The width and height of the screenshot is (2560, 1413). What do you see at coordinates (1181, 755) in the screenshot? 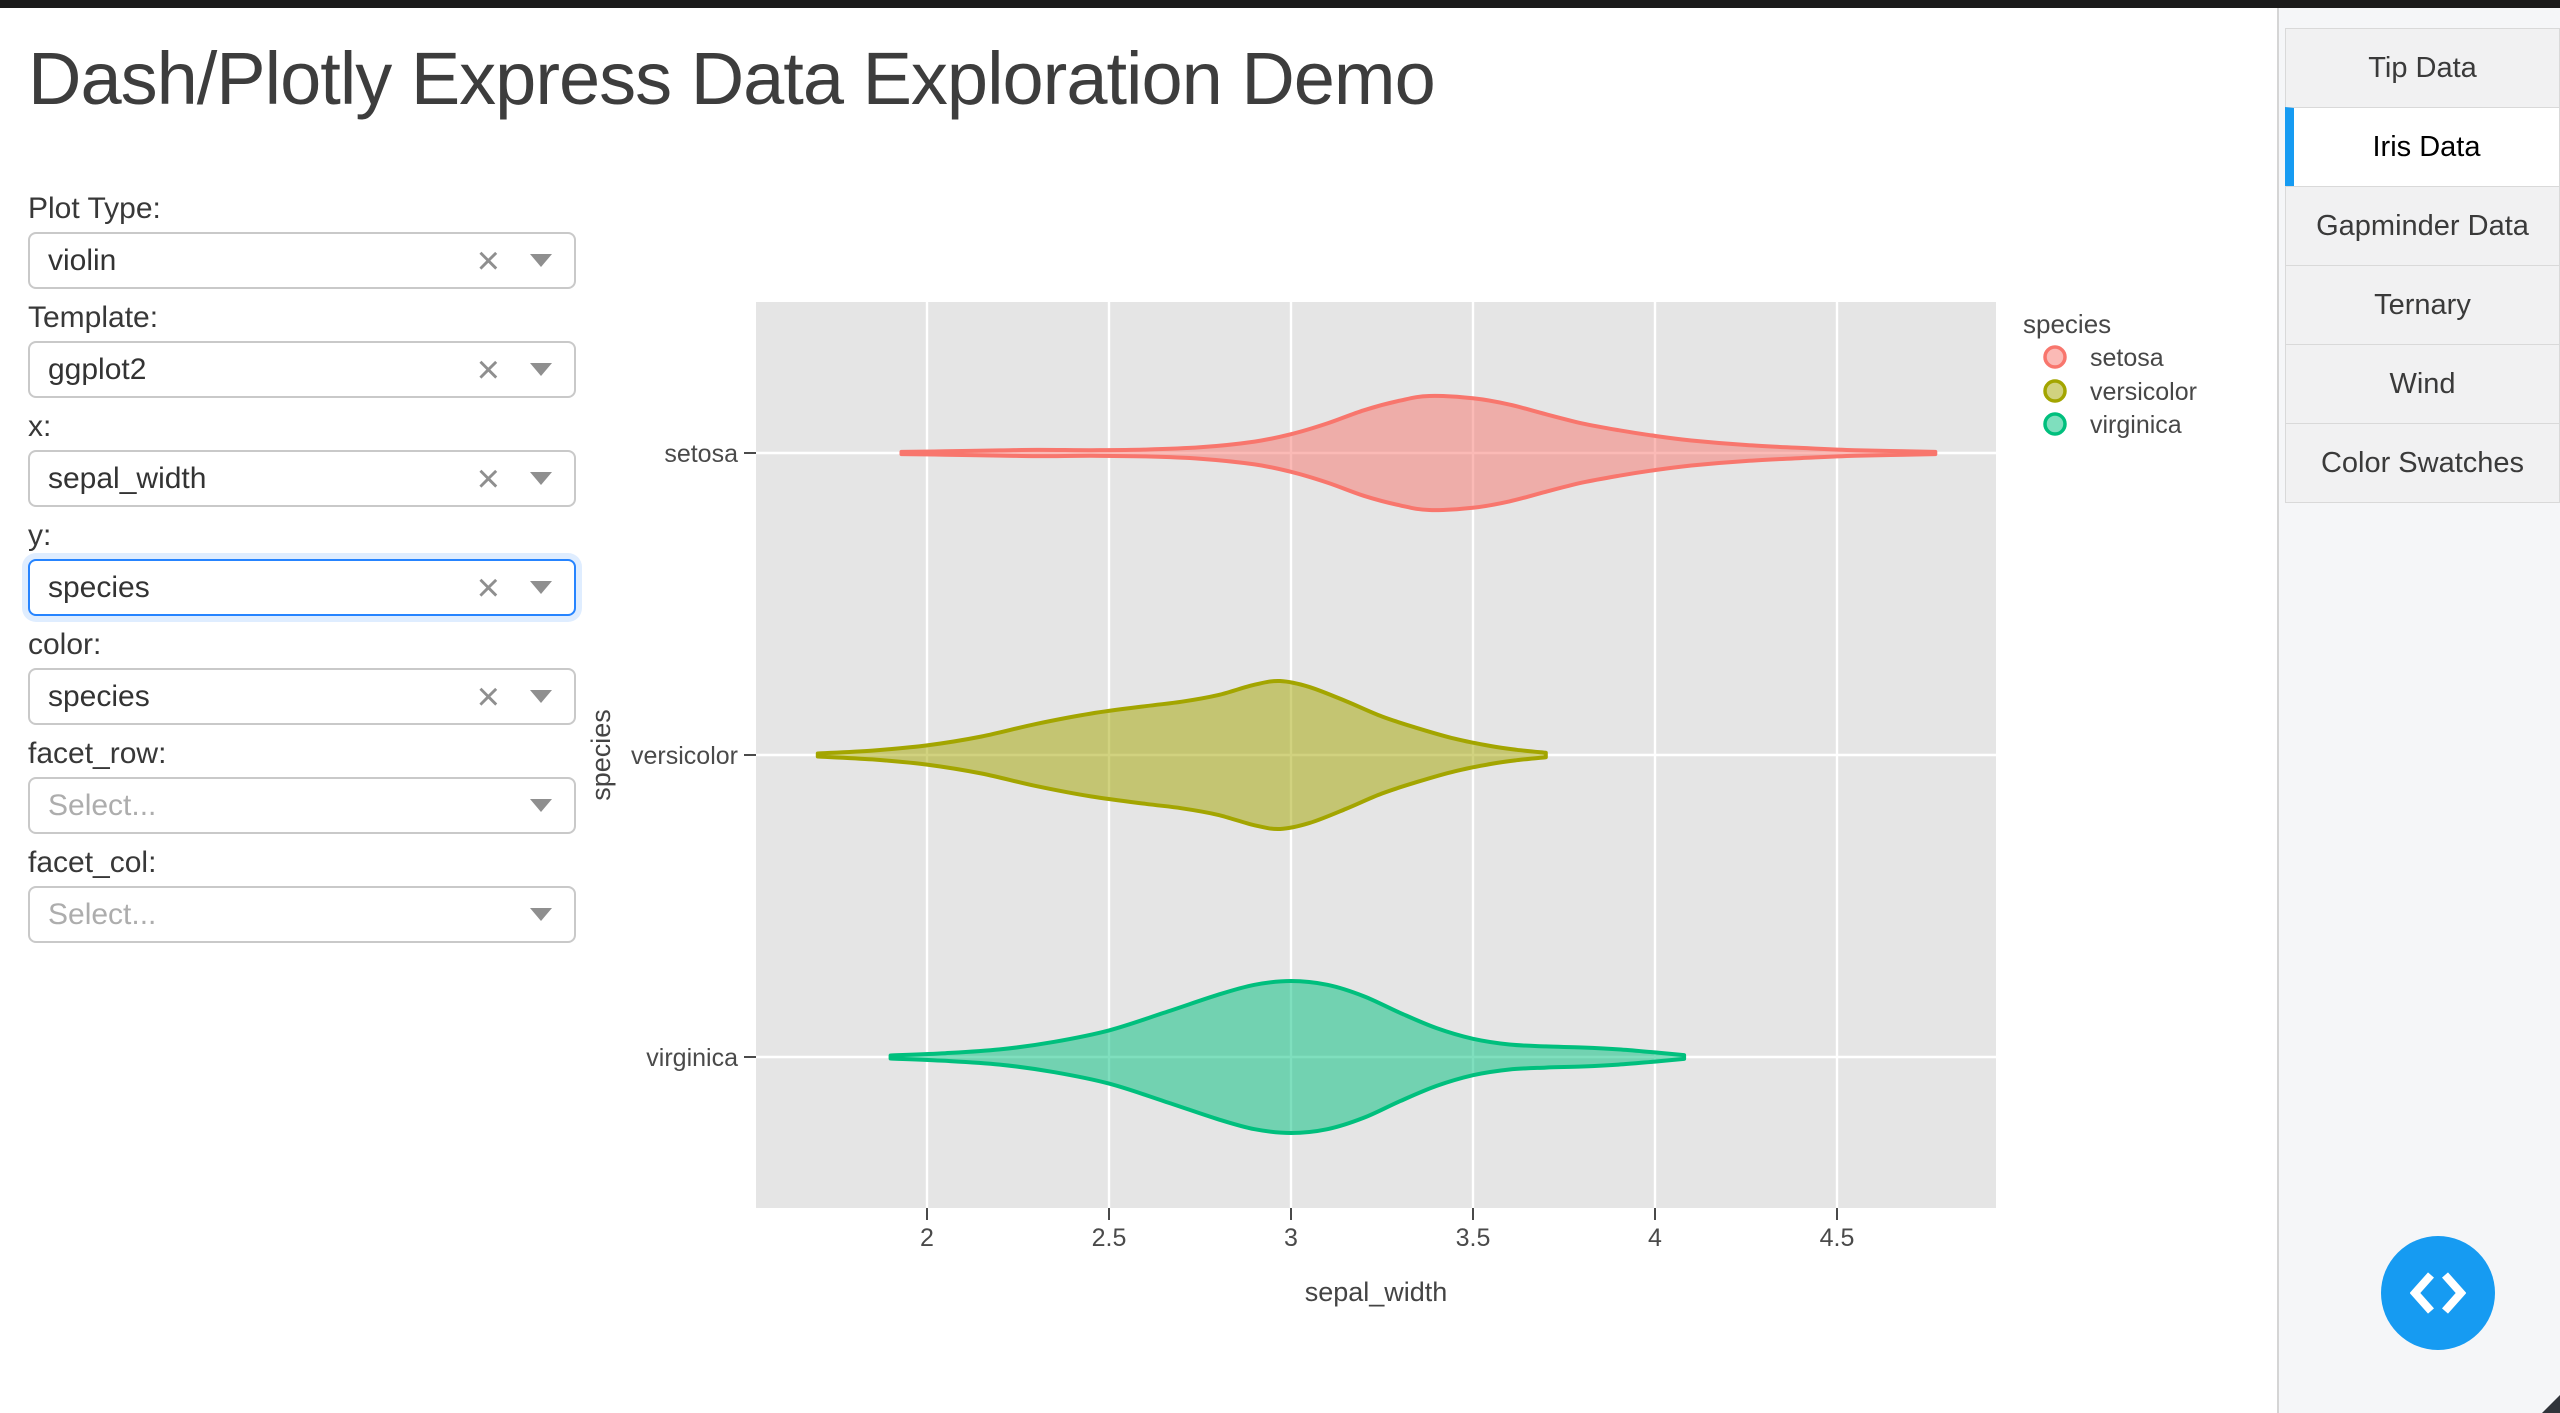
I see `violin-versicolor` at bounding box center [1181, 755].